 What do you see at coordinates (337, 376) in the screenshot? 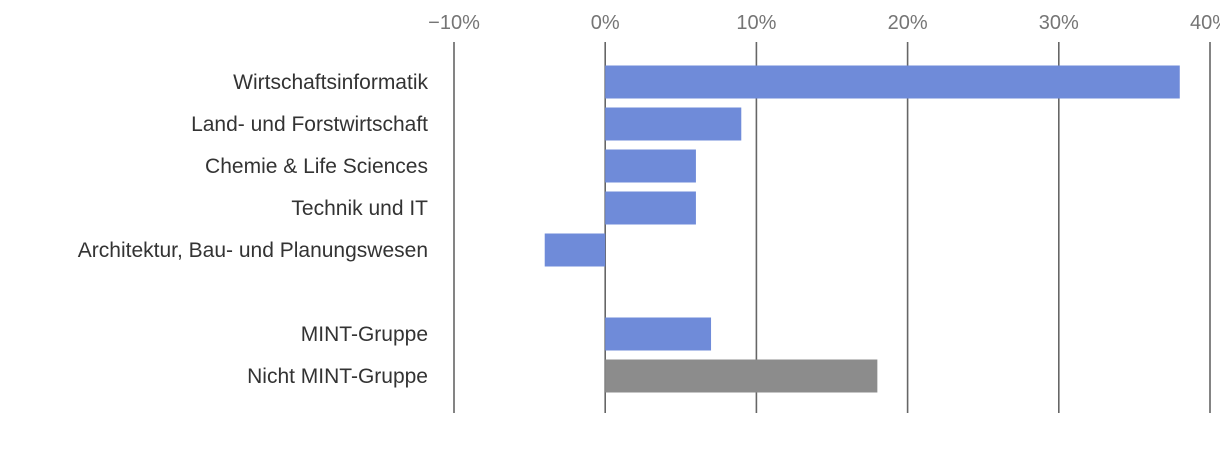
I see `category-label: Nicht MINT-Gruppe` at bounding box center [337, 376].